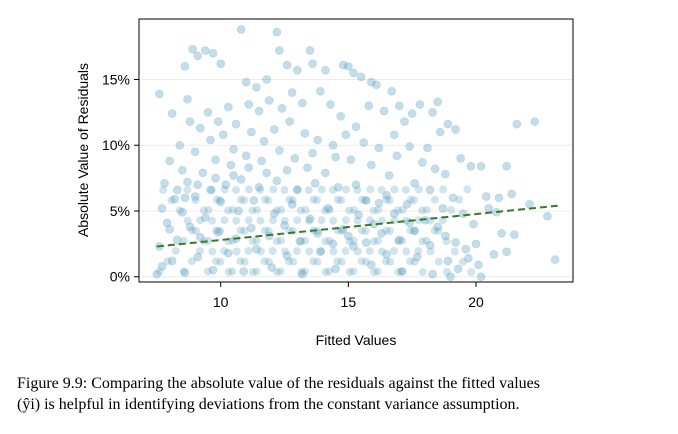 The image size is (678, 434). I want to click on x-tick-label-1: 15, so click(349, 302).